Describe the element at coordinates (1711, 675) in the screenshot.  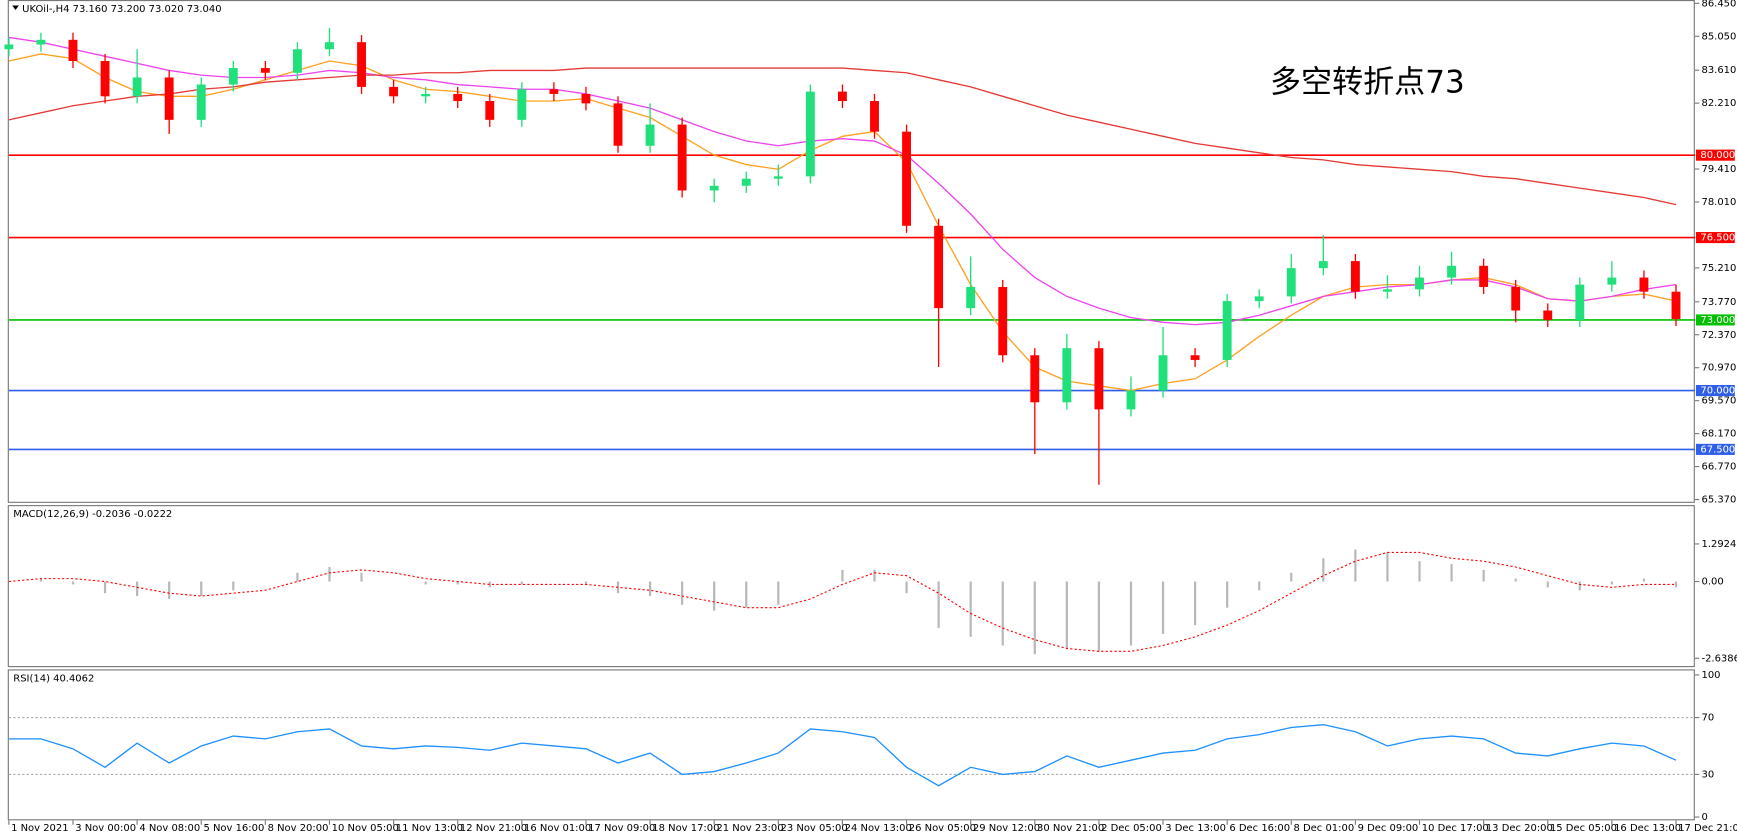
I see `y-tick-label: 100` at that location.